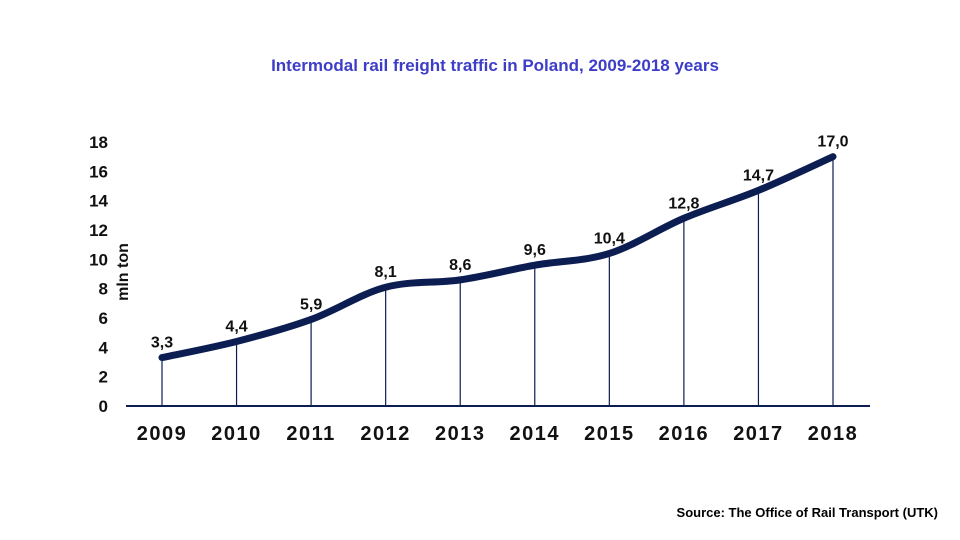 This screenshot has height=540, width=960. I want to click on y-tick-label: 14, so click(98, 201).